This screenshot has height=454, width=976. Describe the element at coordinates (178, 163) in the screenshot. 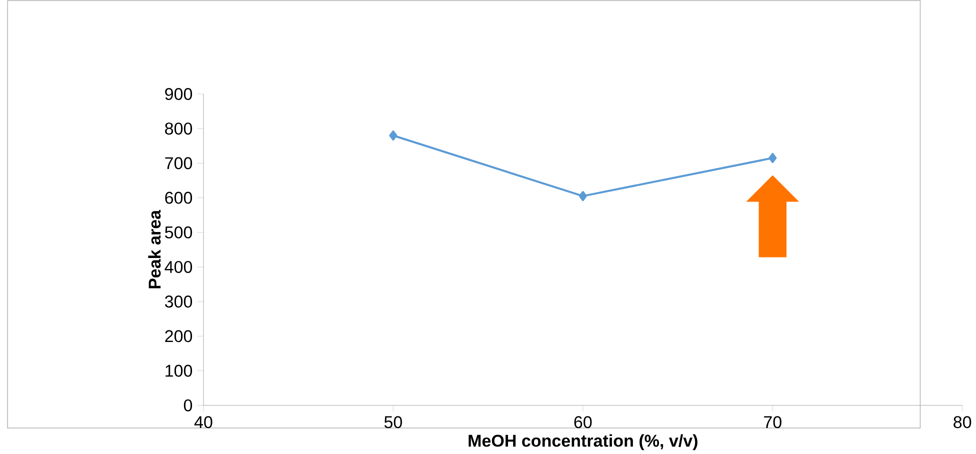

I see `y-tick-label: 700` at that location.